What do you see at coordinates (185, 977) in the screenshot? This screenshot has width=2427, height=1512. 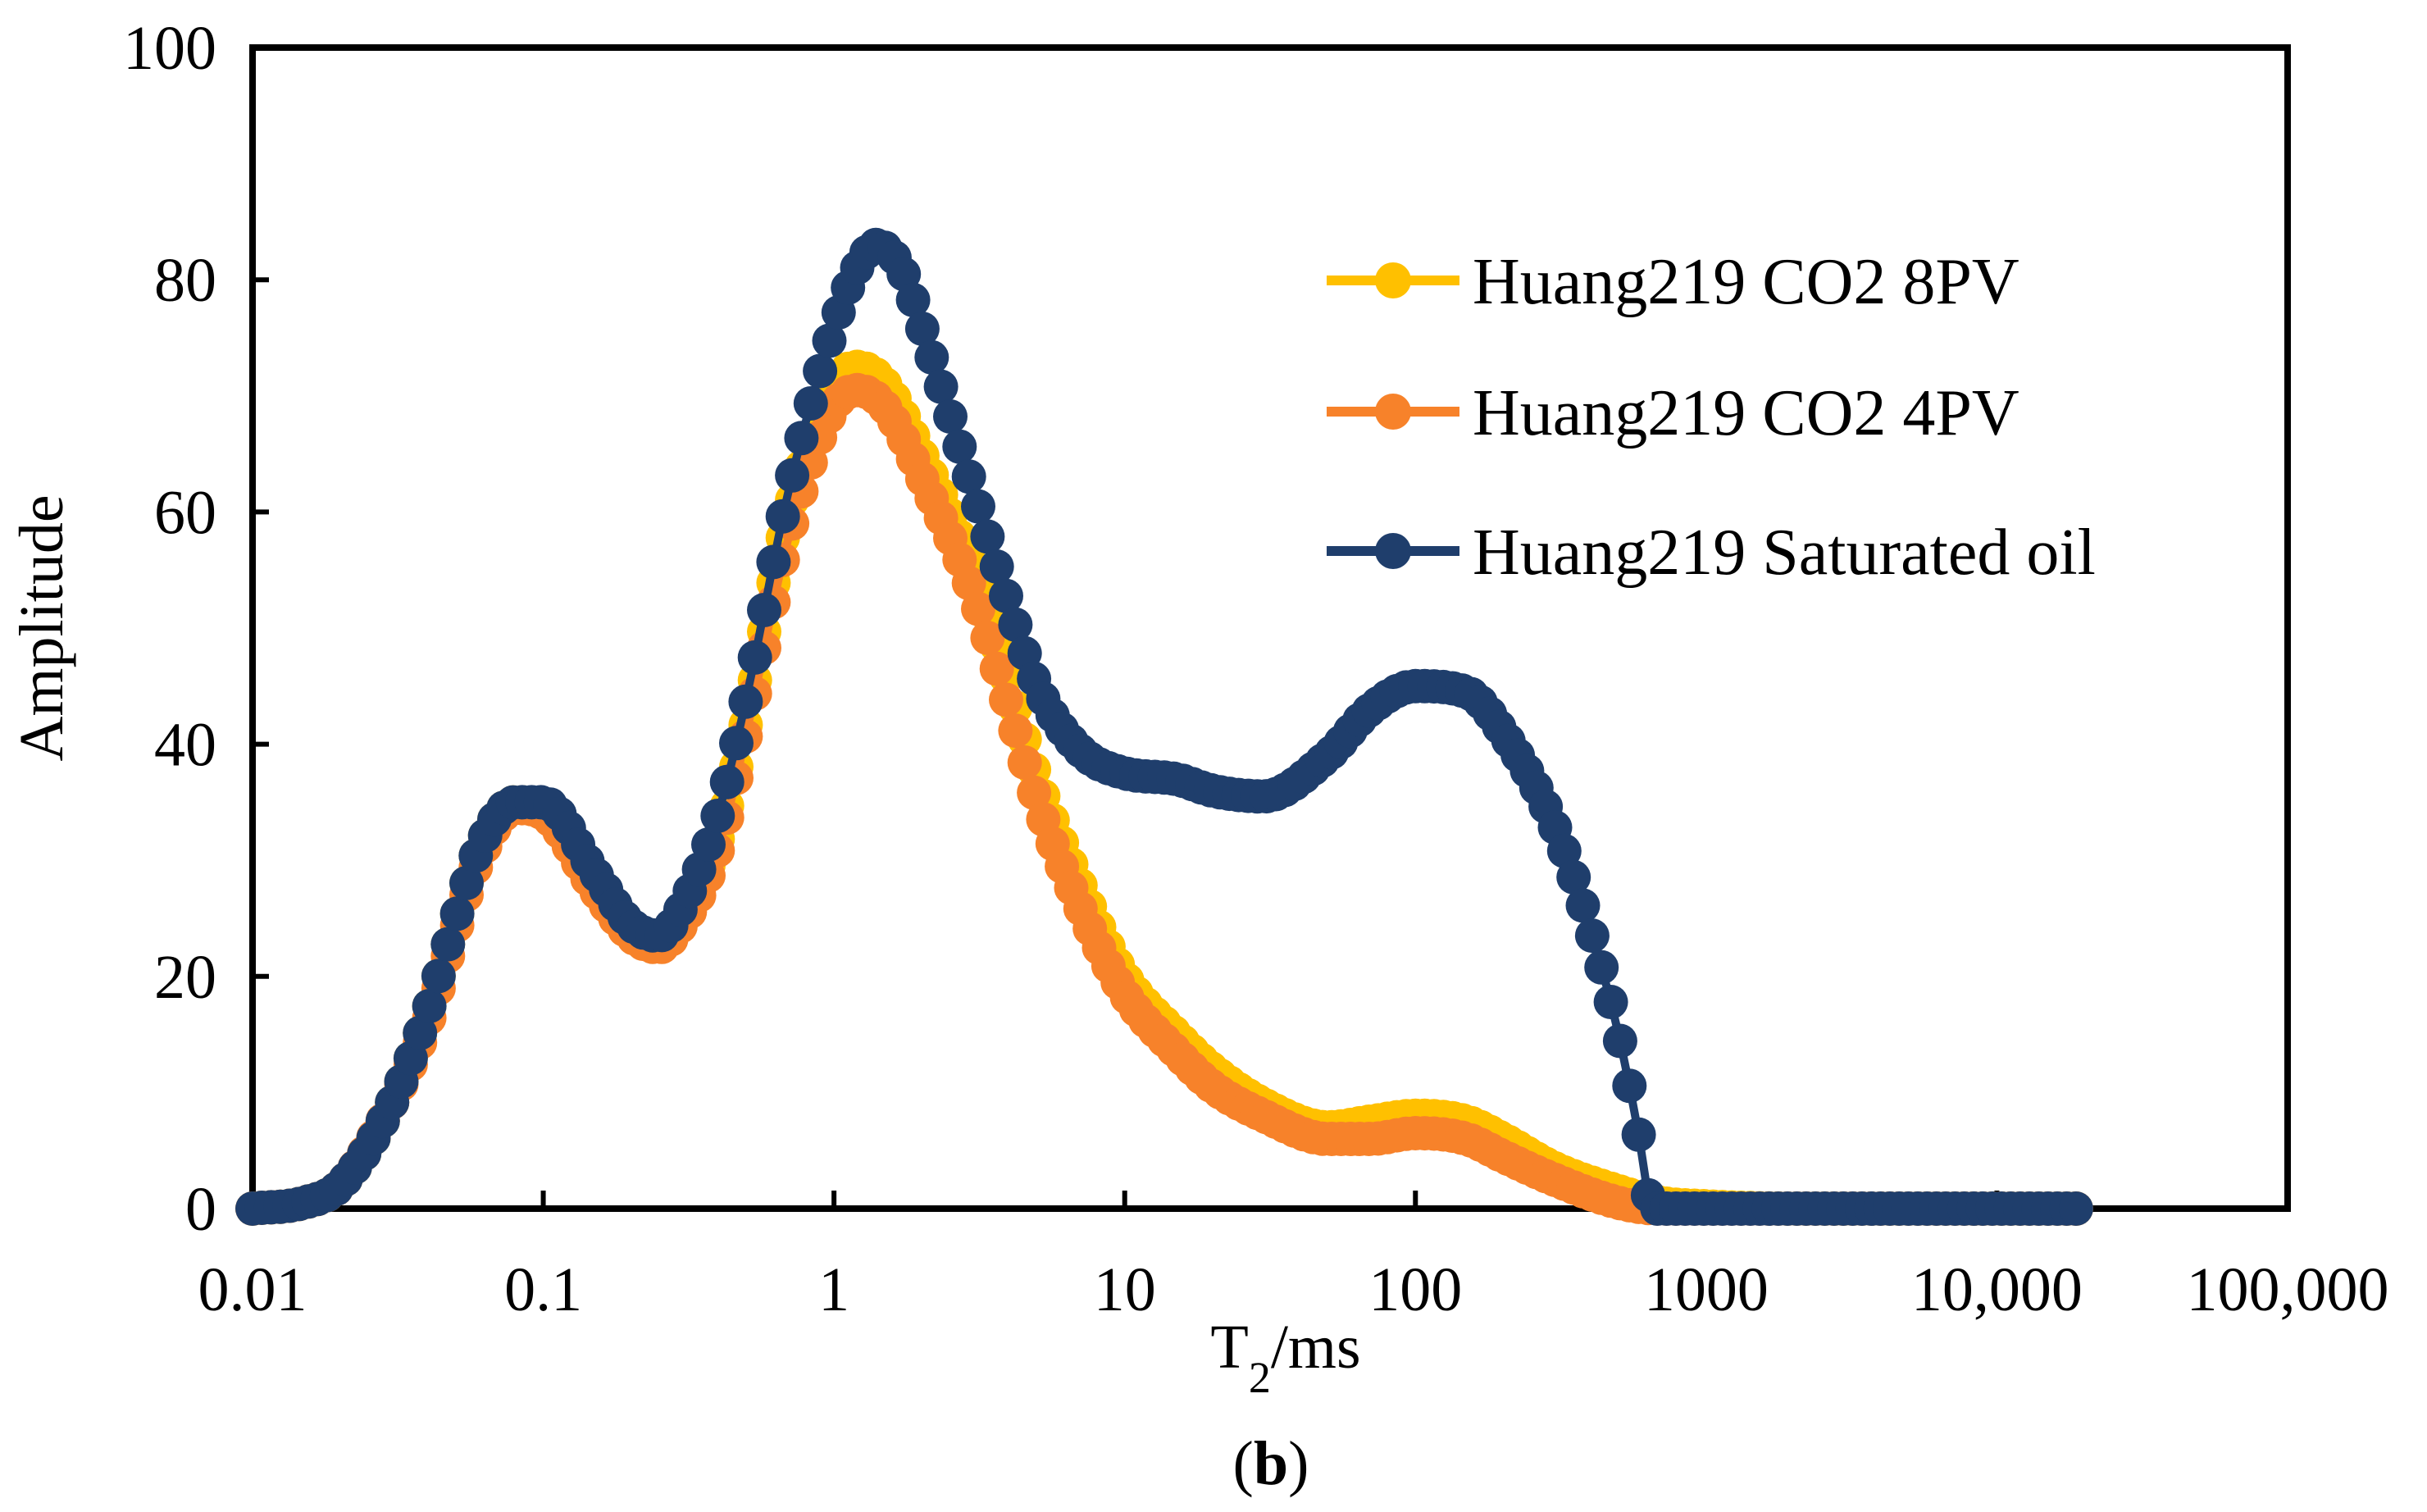 I see `y-tick-label: 20` at bounding box center [185, 977].